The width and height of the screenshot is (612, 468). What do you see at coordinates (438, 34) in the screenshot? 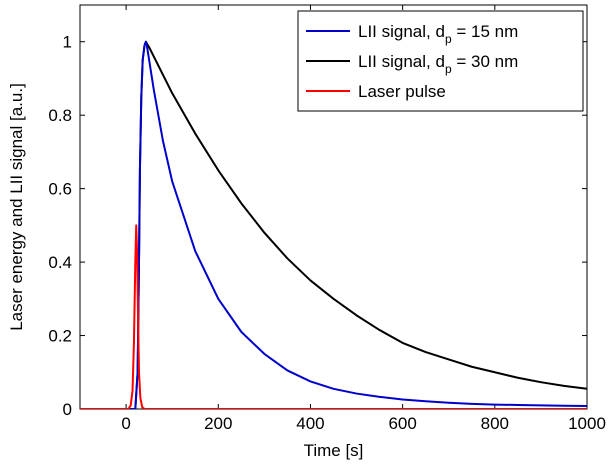
I see `legend-label: LII signal, dp = 15 nm` at bounding box center [438, 34].